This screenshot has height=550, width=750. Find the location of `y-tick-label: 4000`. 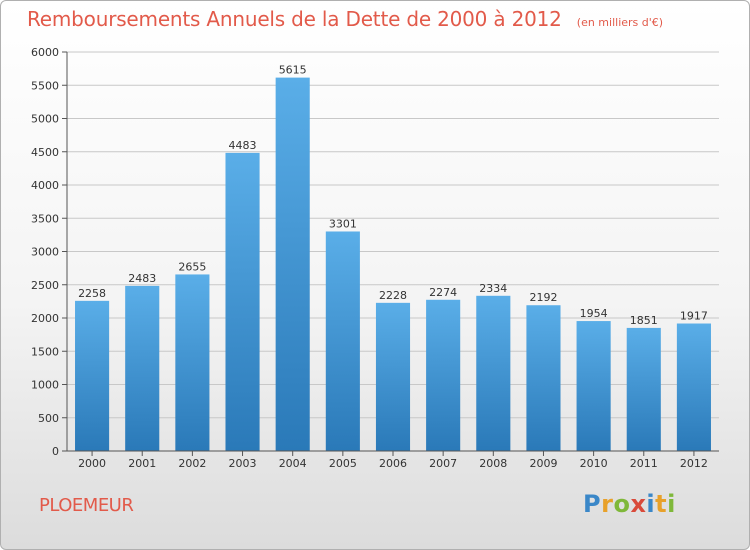

y-tick-label: 4000 is located at coordinates (45, 185).